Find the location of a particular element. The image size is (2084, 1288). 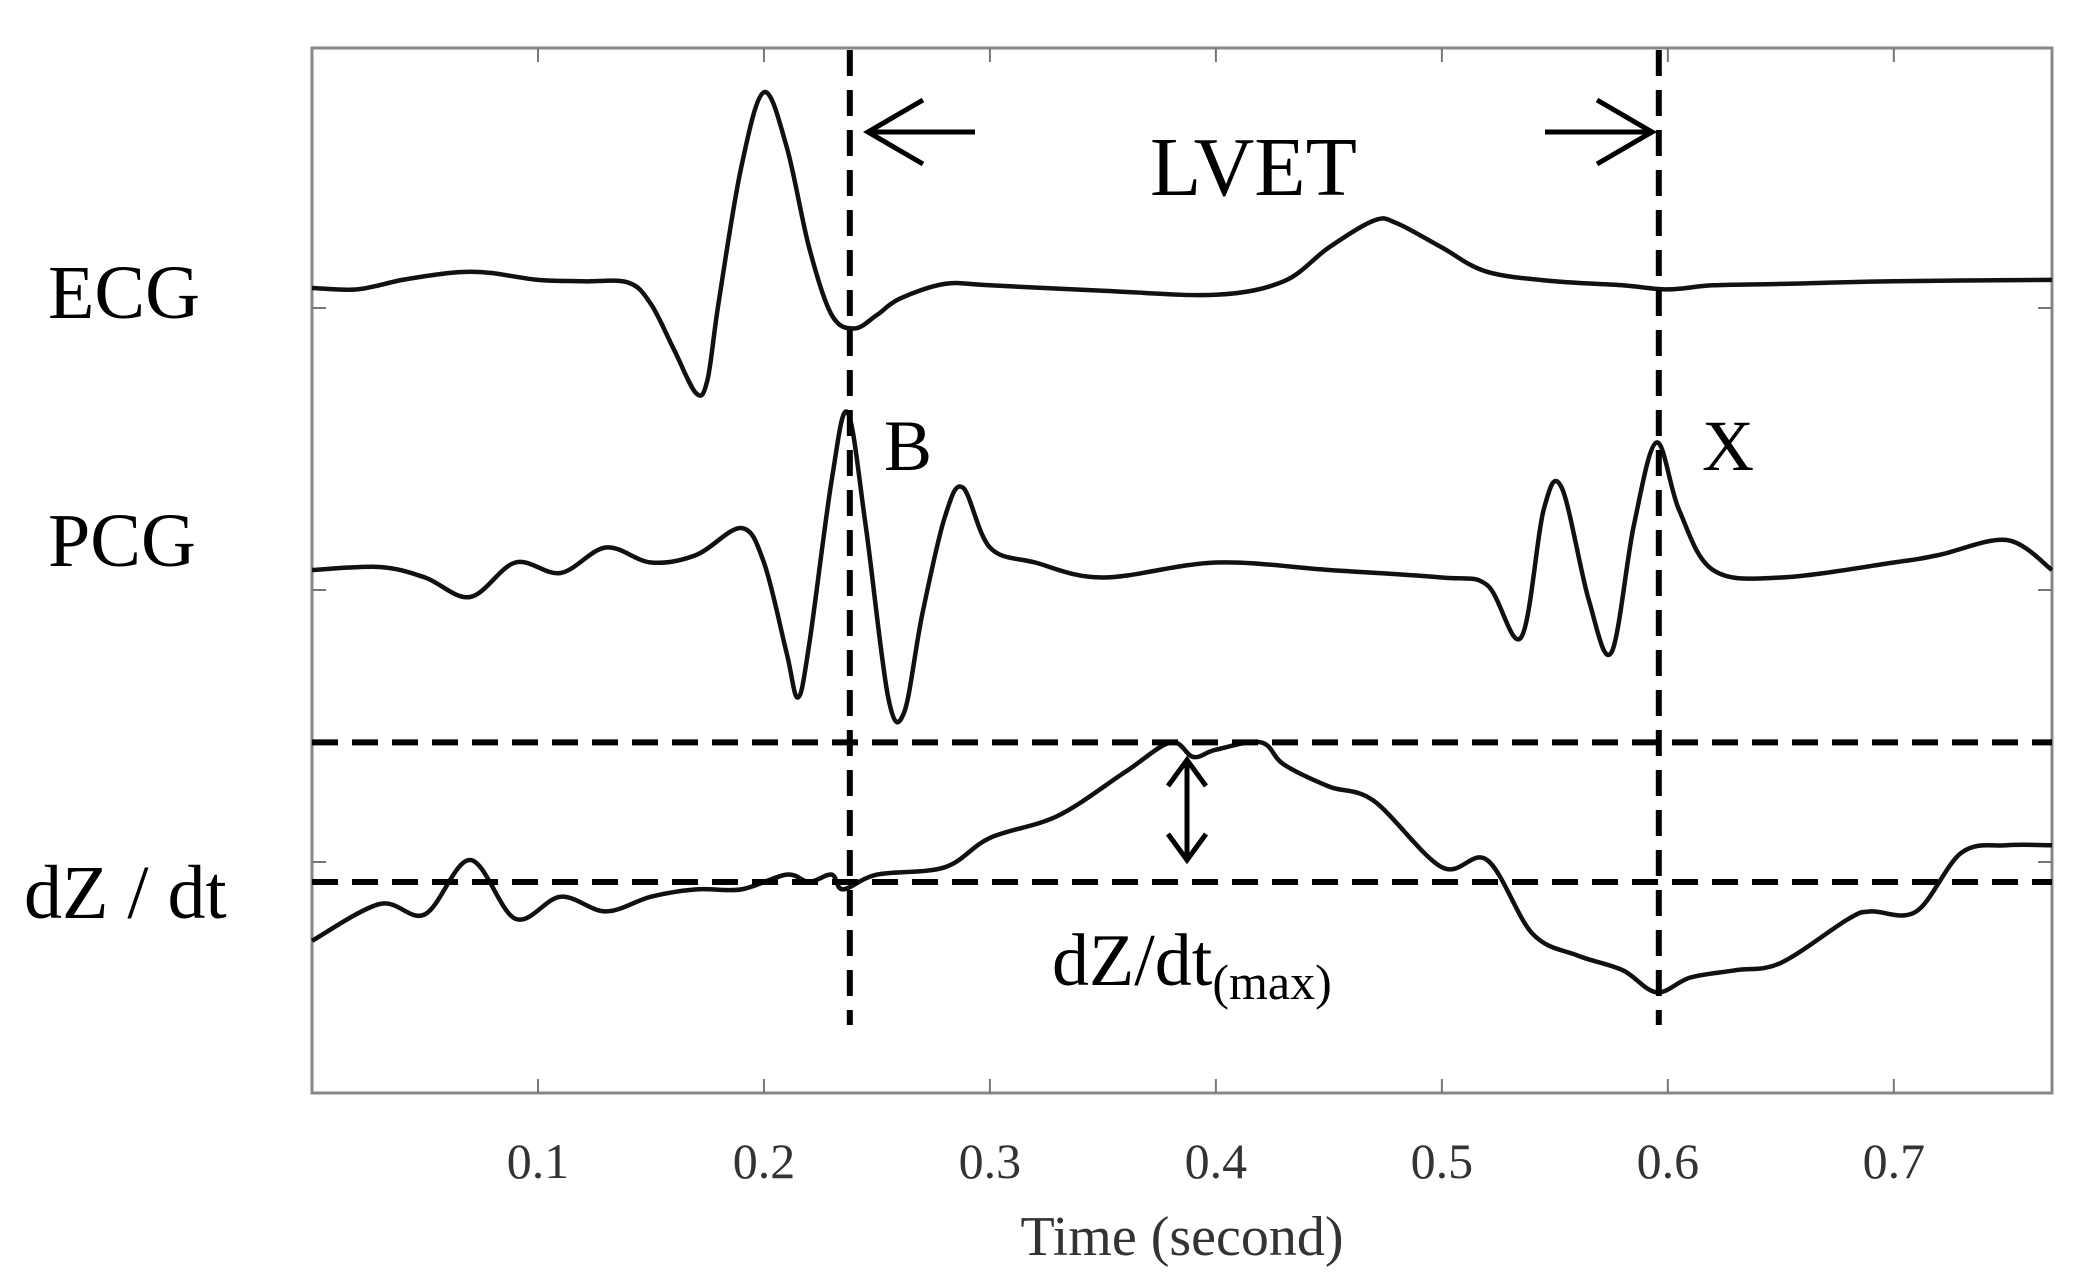

x-tick-label: 0.5 is located at coordinates (1442, 1161).